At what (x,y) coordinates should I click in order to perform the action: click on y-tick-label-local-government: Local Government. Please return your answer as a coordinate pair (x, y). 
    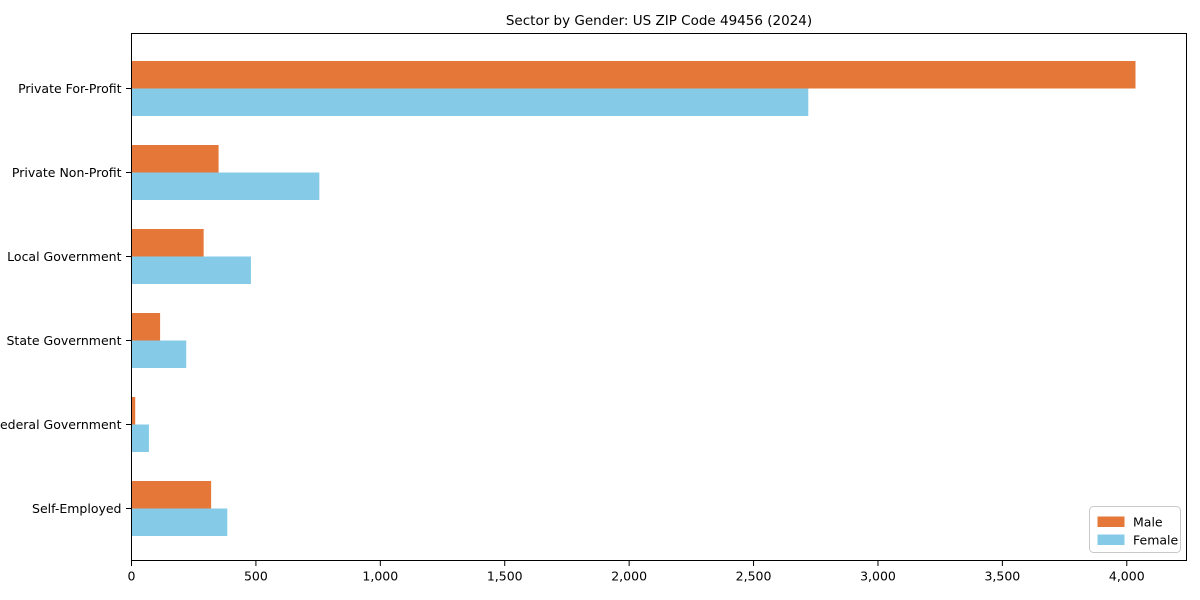
    Looking at the image, I should click on (64, 256).